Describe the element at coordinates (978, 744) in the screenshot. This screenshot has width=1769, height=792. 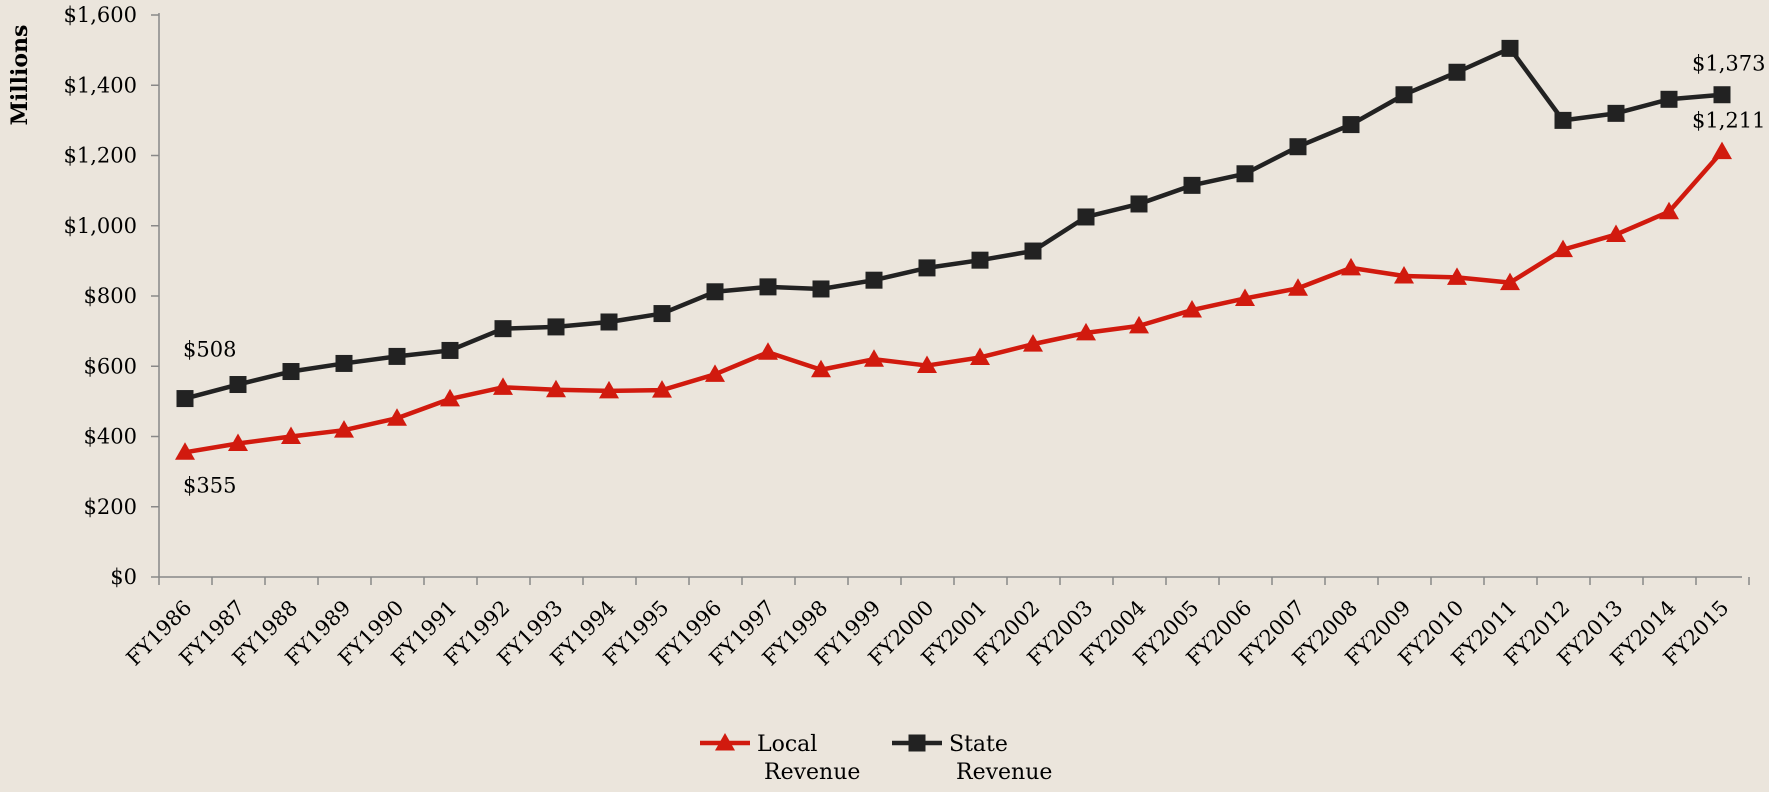
I see `legend-label: State` at that location.